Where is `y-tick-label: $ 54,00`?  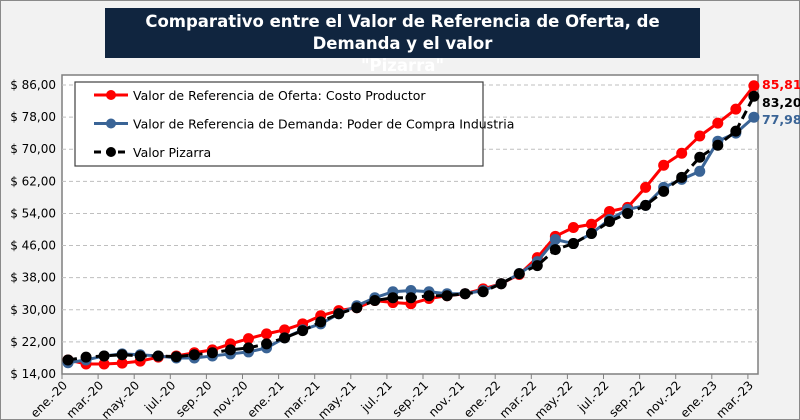 y-tick-label: $ 54,00 is located at coordinates (33, 213).